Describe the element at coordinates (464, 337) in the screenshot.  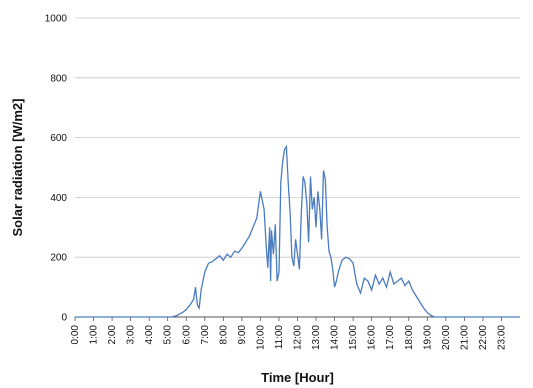
I see `x-tick-label: 21:00` at that location.